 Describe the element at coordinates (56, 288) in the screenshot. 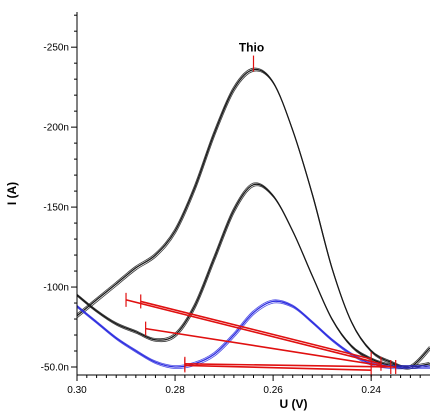

I see `y-tick-label: -100n` at that location.